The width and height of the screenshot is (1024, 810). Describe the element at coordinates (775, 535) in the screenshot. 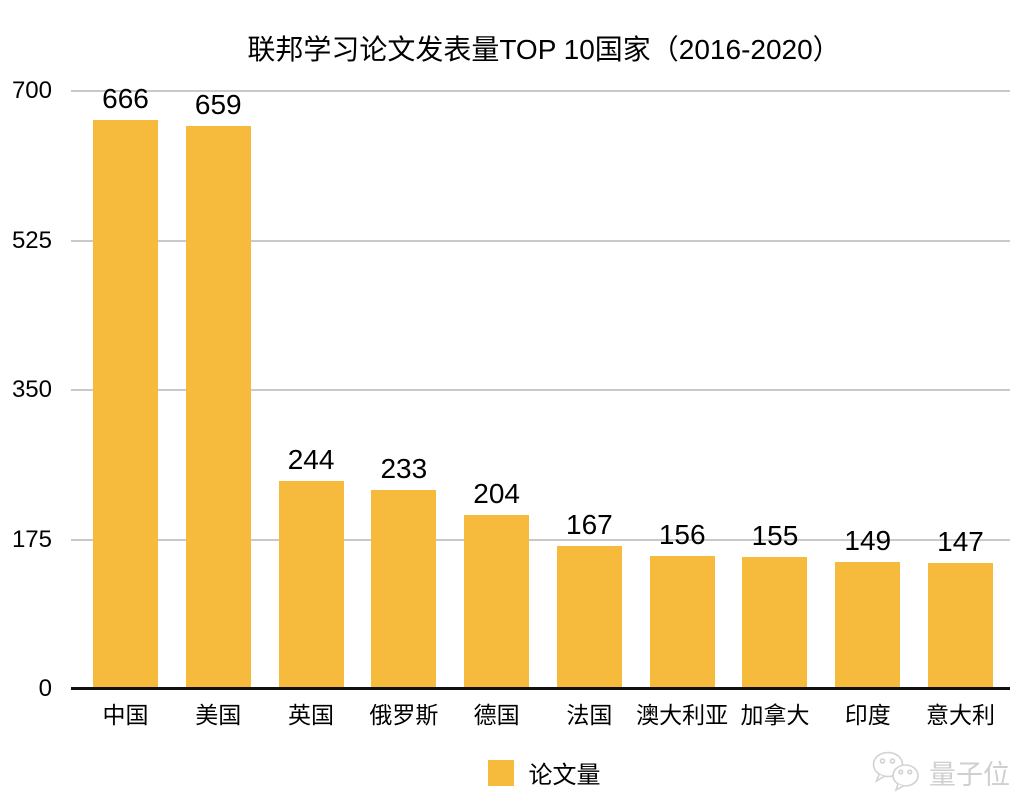

I see `bar-value-label-加拿大: 155` at that location.